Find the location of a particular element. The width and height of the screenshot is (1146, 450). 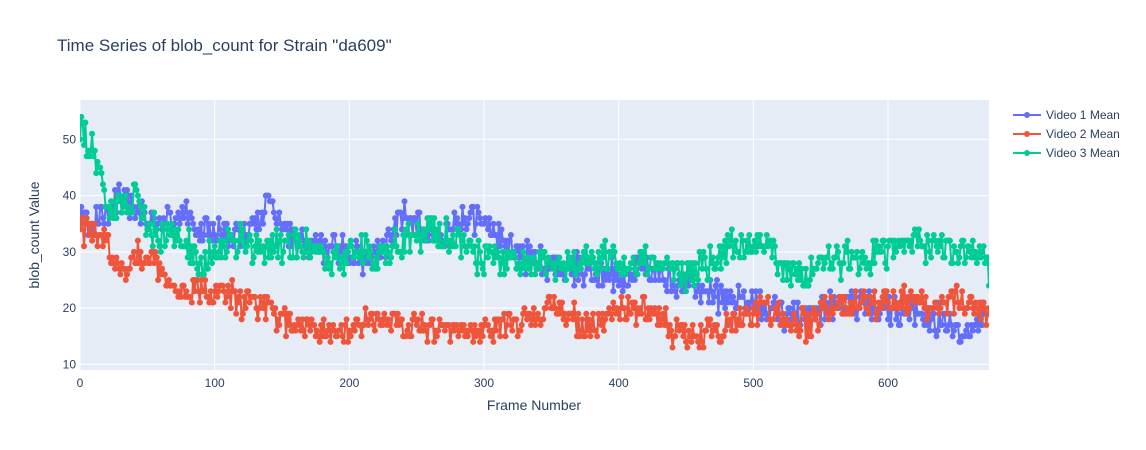

y-tick-label: 30 is located at coordinates (70, 252).